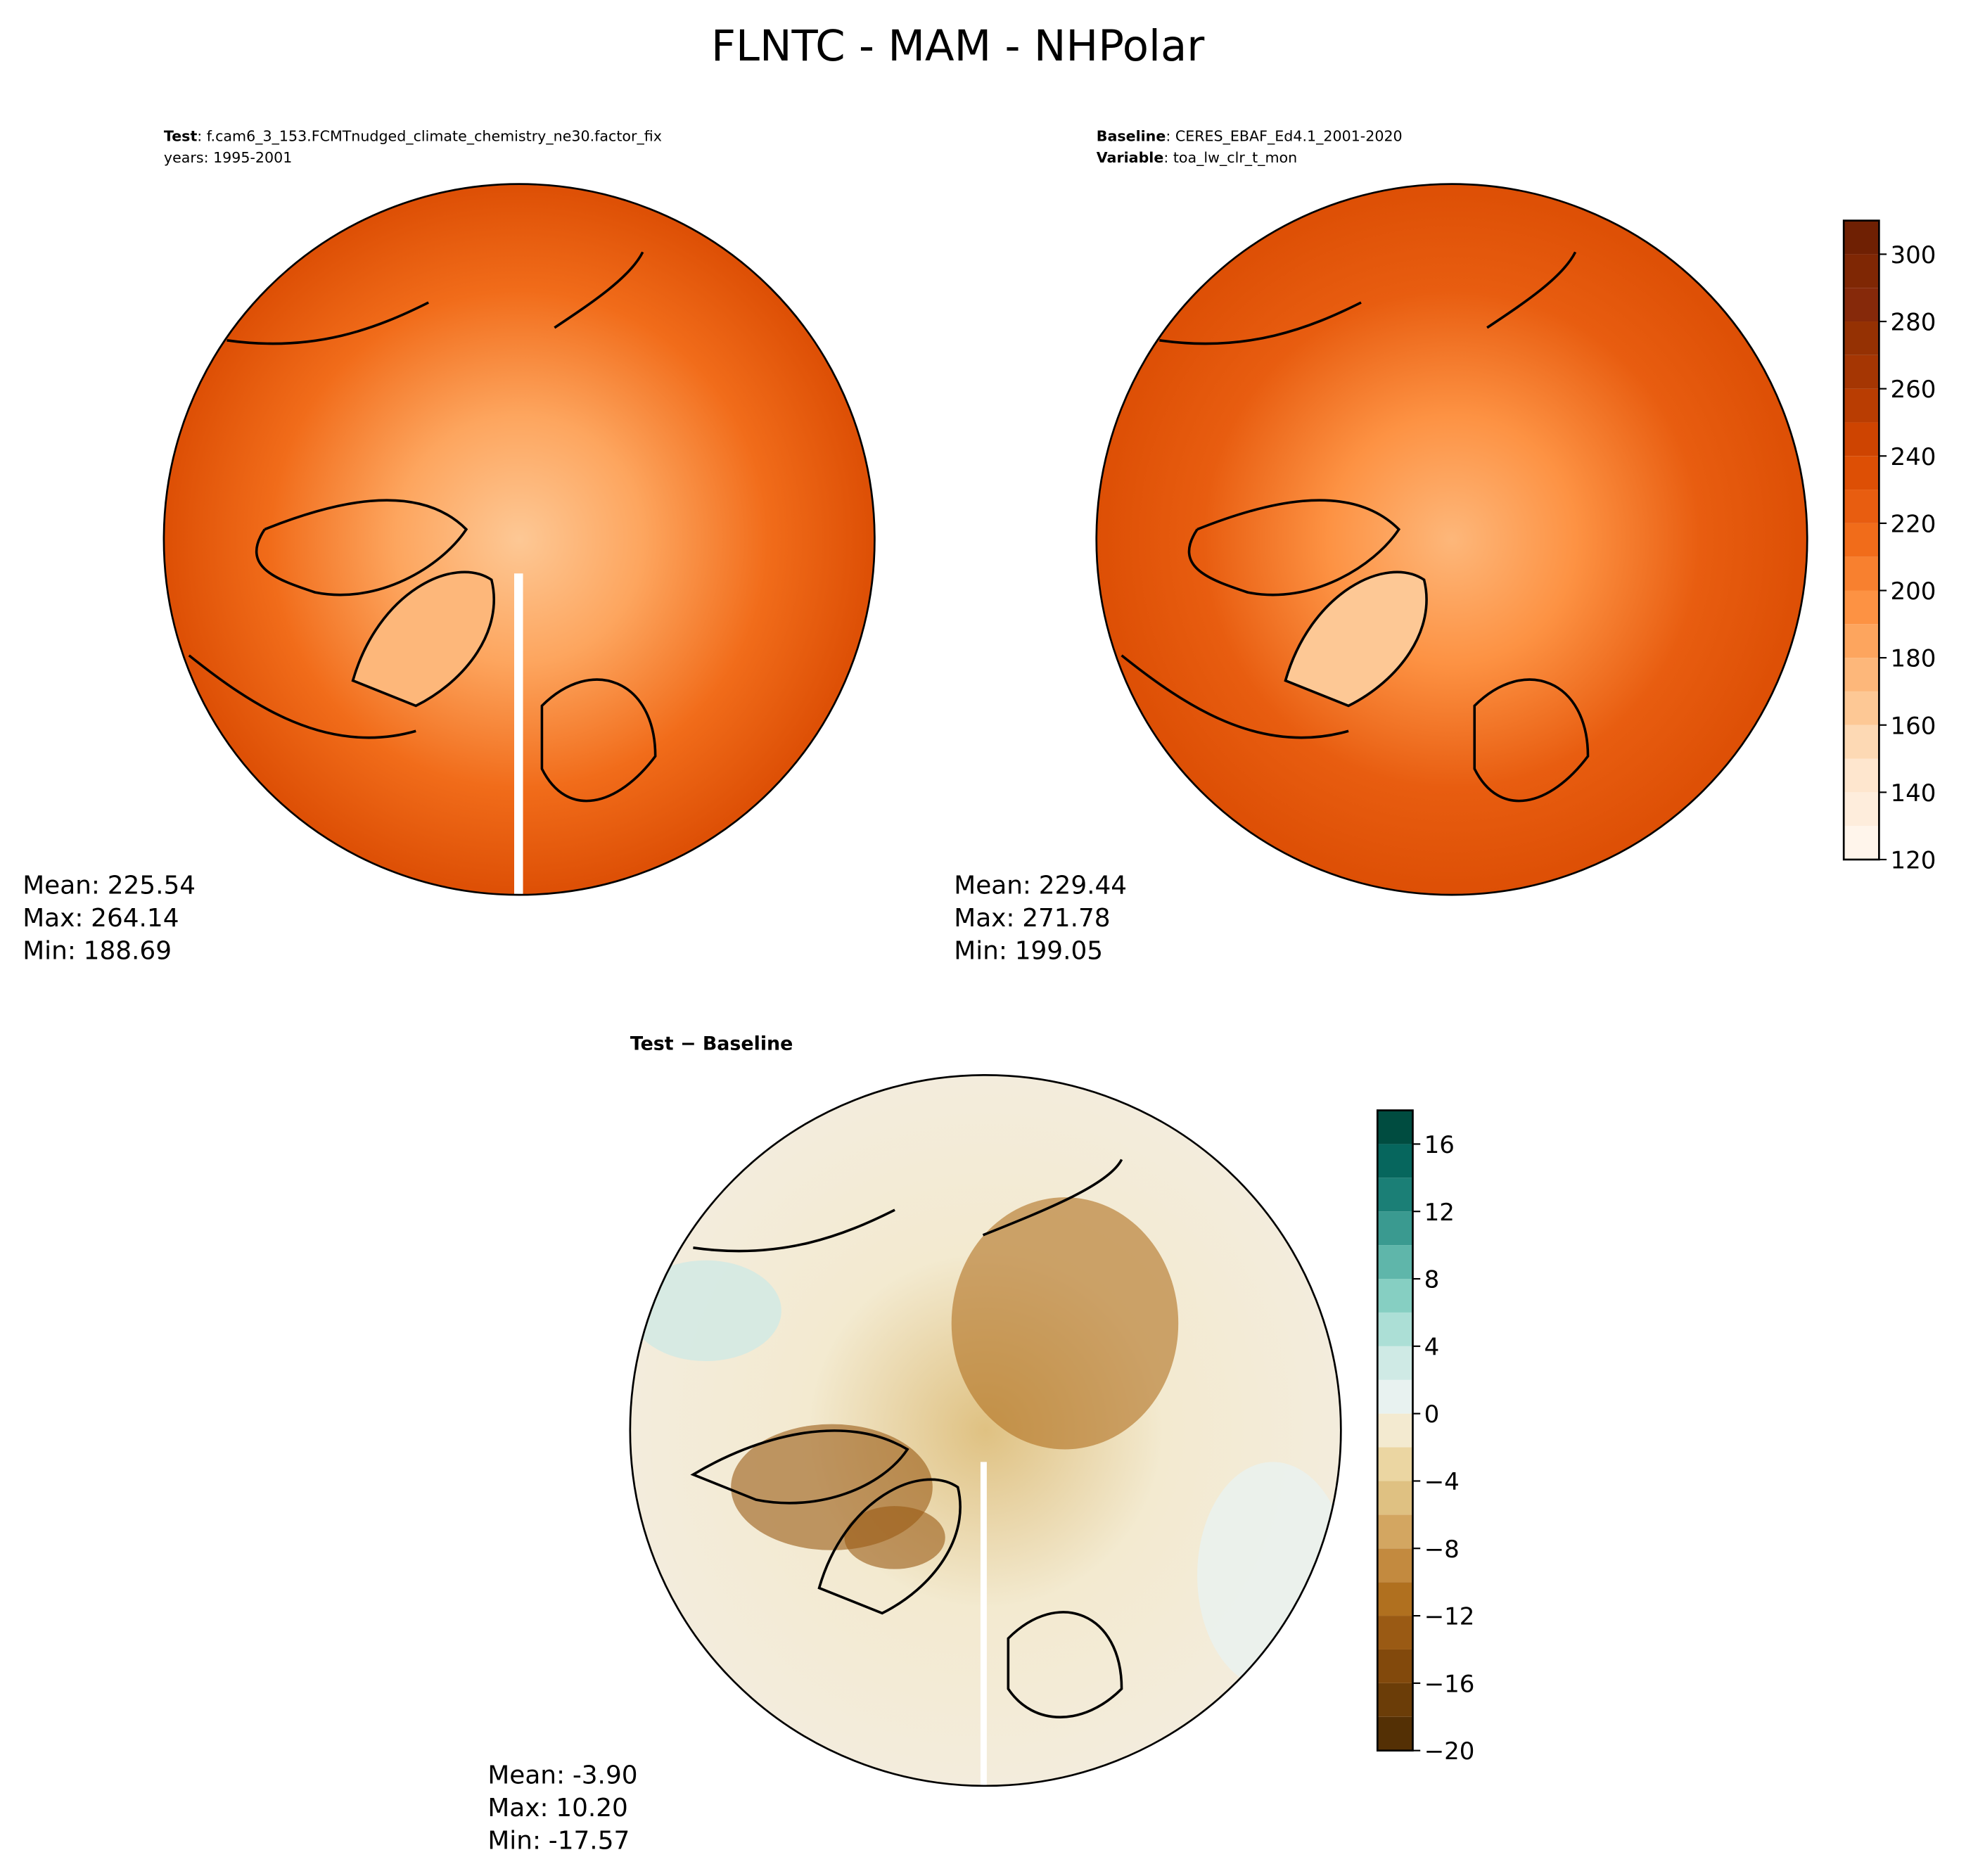 This screenshot has width=1966, height=1876. I want to click on header-text: : CERES_EBAF_Ed4.1_2001-2020, so click(1284, 137).